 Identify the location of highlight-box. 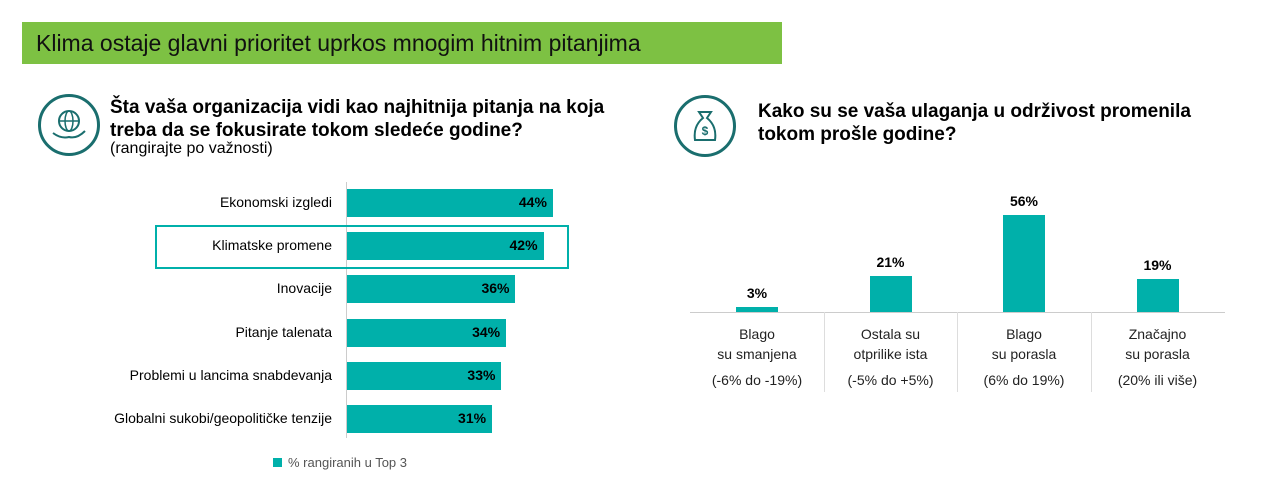
(362, 247).